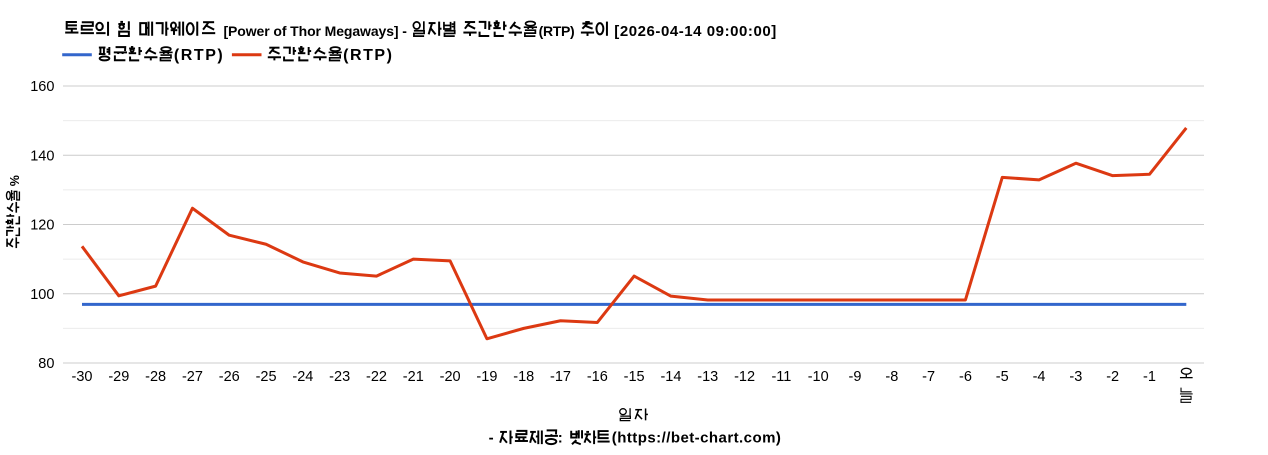 The image size is (1268, 455). Describe the element at coordinates (302, 377) in the screenshot. I see `svg-text: -24` at that location.